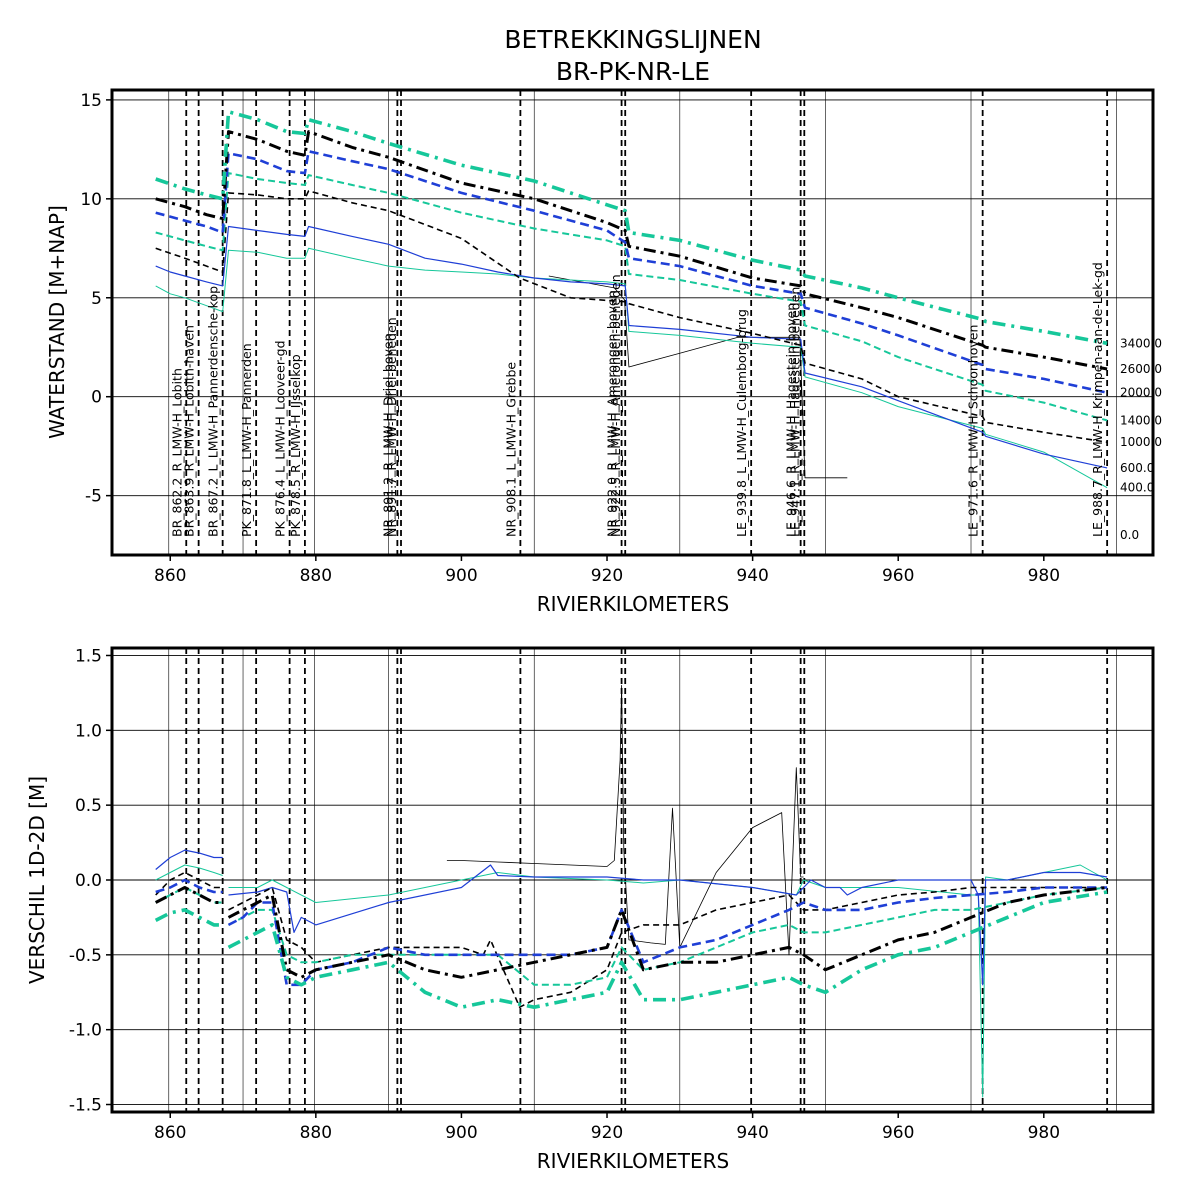  What do you see at coordinates (1137, 488) in the screenshot?
I see `discharge-label: 400.0` at bounding box center [1137, 488].